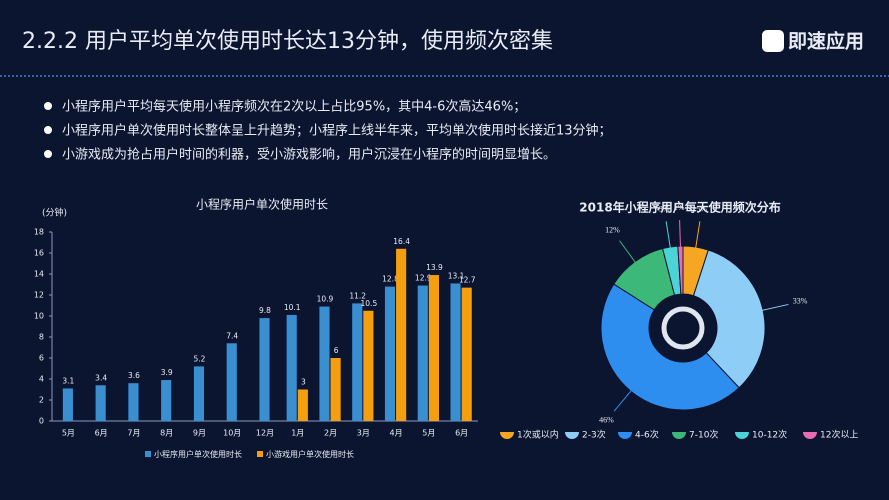 The height and width of the screenshot is (500, 889). I want to click on y-tick-label: 14, so click(39, 274).